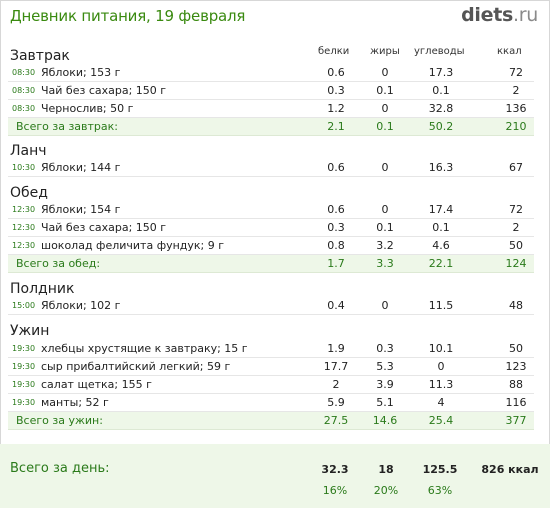 The image size is (550, 508). What do you see at coordinates (335, 490) in the screenshot?
I see `day-protein-pct: 16%` at bounding box center [335, 490].